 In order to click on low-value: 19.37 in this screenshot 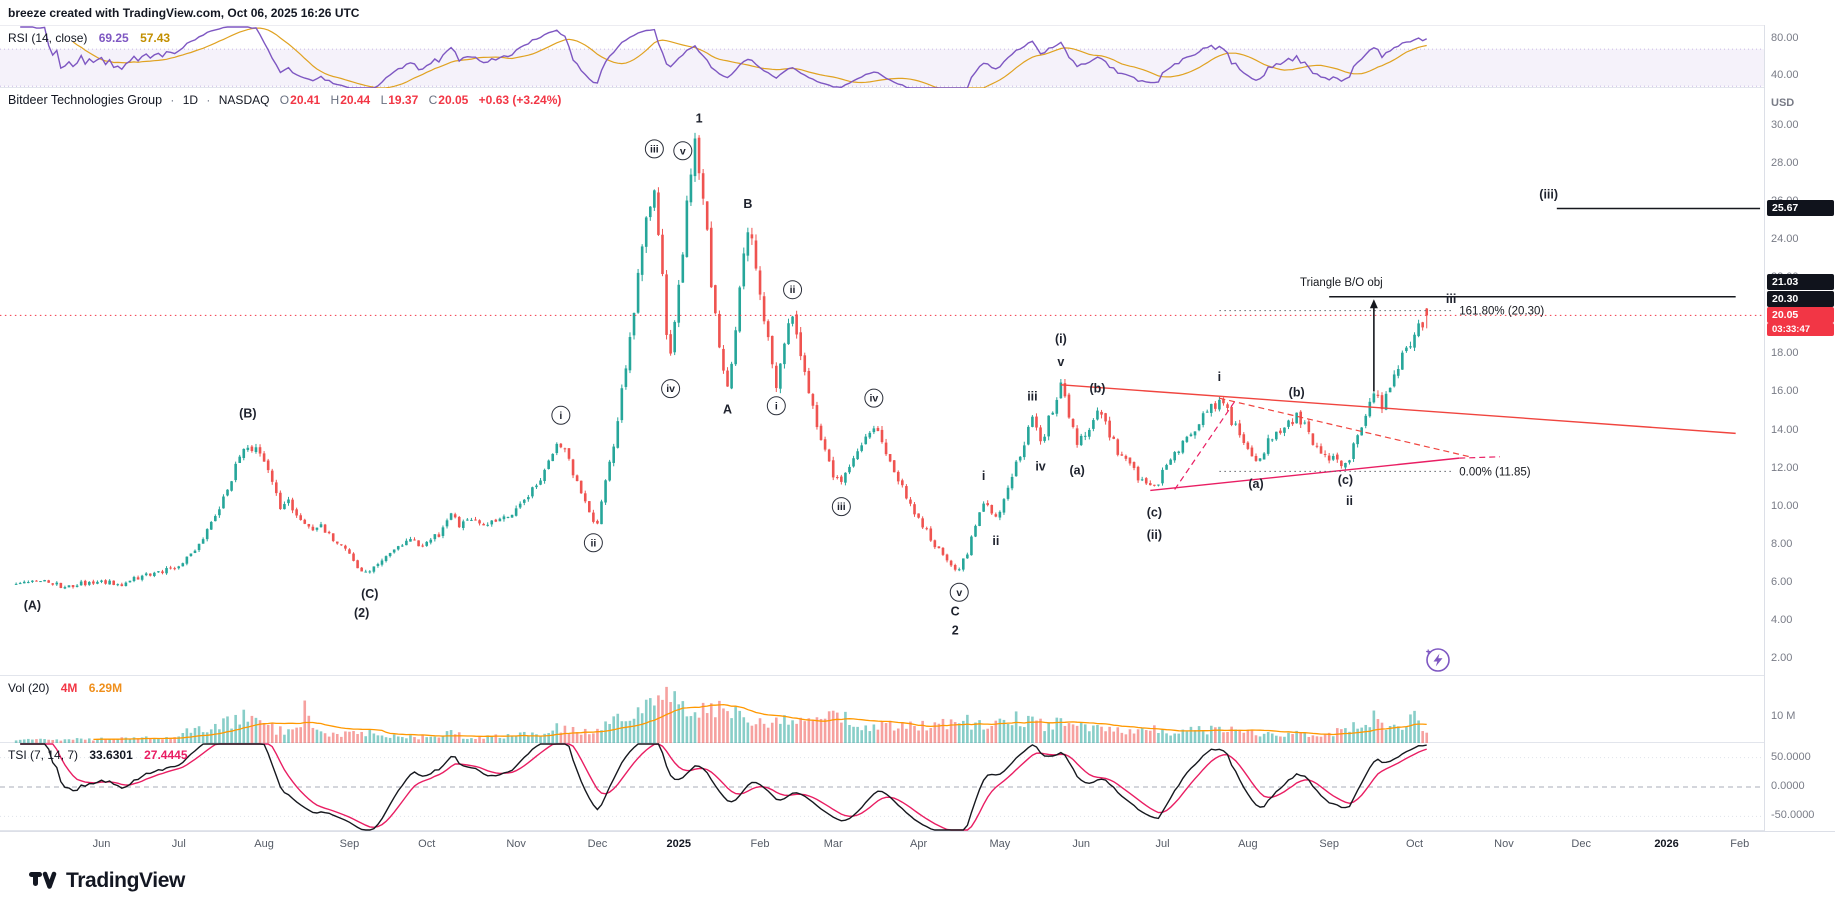, I will do `click(403, 100)`.